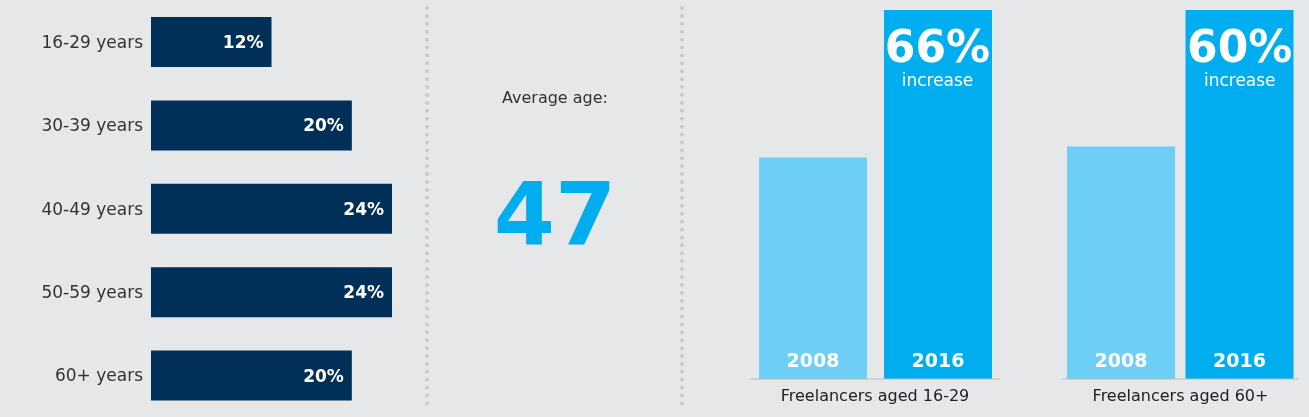  I want to click on y-tick-label: 30-39 years, so click(92, 125).